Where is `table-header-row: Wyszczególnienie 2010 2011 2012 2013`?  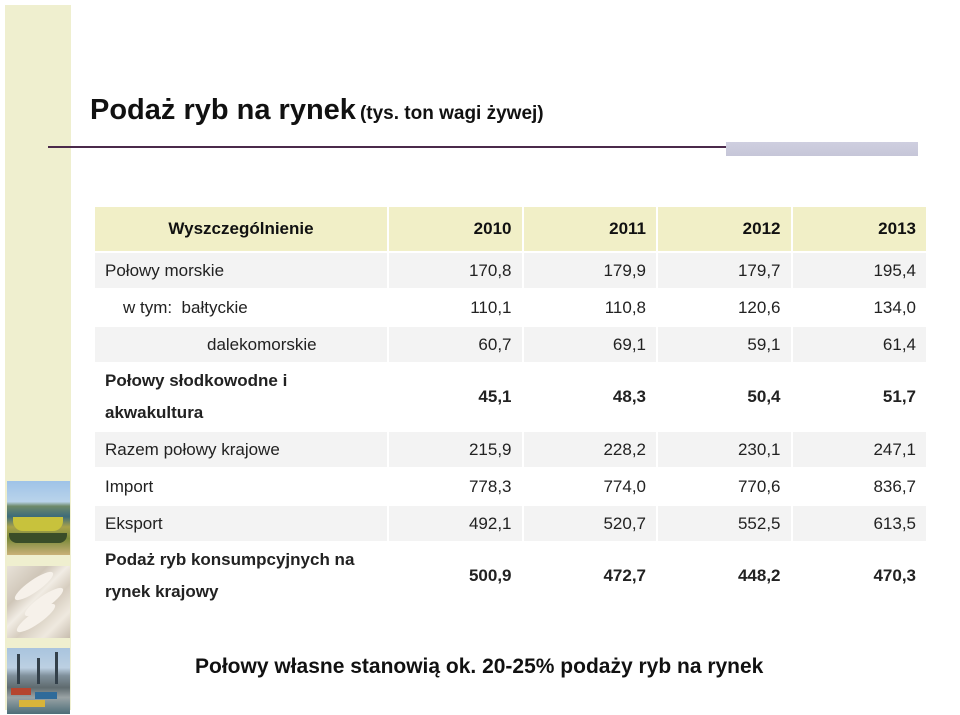
table-header-row: Wyszczególnienie 2010 2011 2012 2013 is located at coordinates (510, 229).